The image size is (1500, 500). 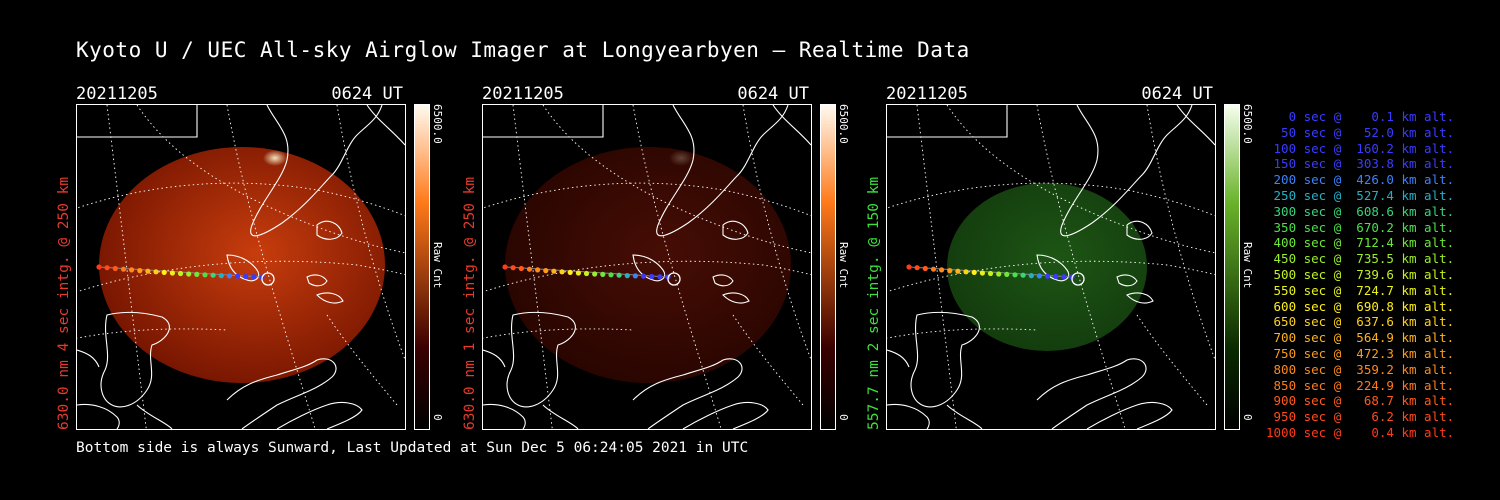 I want to click on legend-row: 700 sec @ 564.9 km alt., so click(x=1360, y=338).